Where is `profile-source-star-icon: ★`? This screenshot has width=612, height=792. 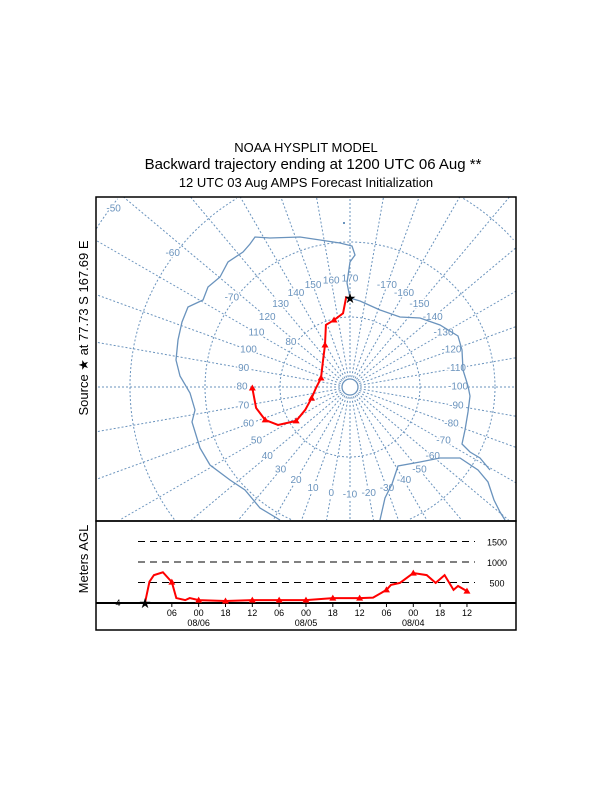
profile-source-star-icon: ★ is located at coordinates (145, 603).